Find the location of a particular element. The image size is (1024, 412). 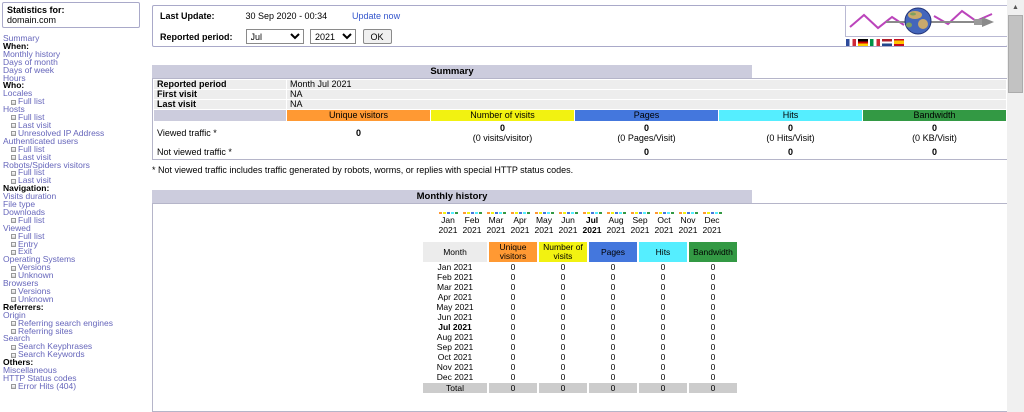

viewed-value-cell: 0 (0 KB/Visit) is located at coordinates (934, 133).